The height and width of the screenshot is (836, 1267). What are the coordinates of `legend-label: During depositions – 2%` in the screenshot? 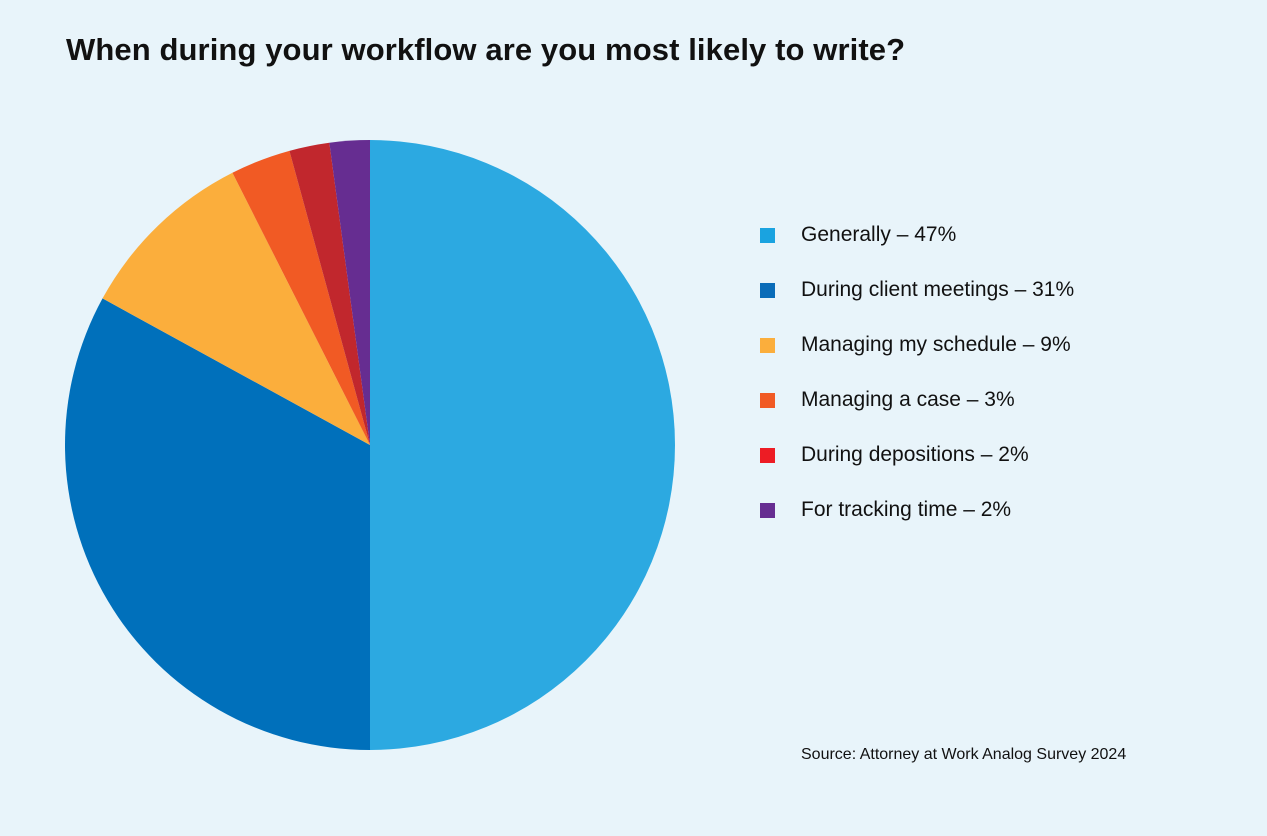 It's located at (915, 454).